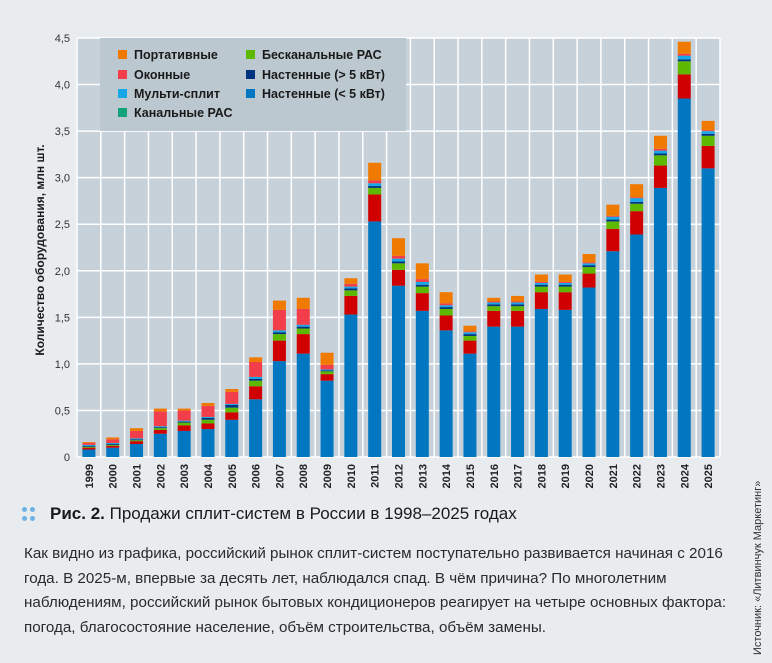 Image resolution: width=772 pixels, height=663 pixels. I want to click on bar-stack-2023, so click(660, 296).